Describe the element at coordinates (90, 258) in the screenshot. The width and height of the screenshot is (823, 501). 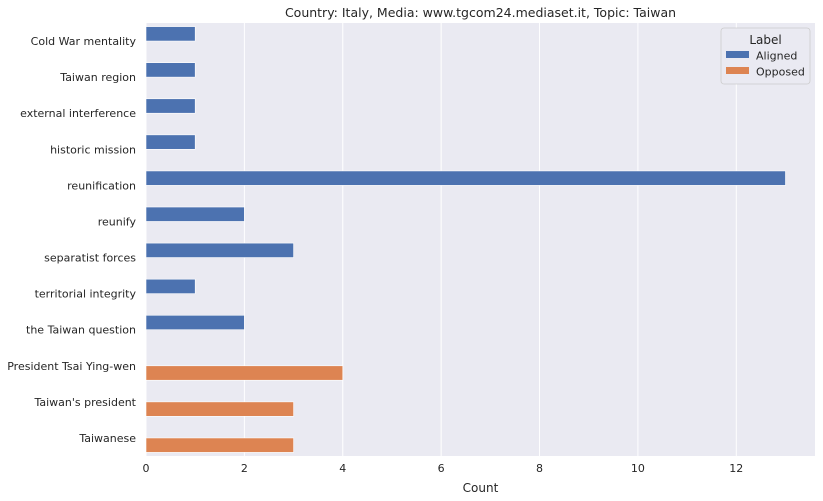
I see `y-tick-label: separatist forces` at that location.